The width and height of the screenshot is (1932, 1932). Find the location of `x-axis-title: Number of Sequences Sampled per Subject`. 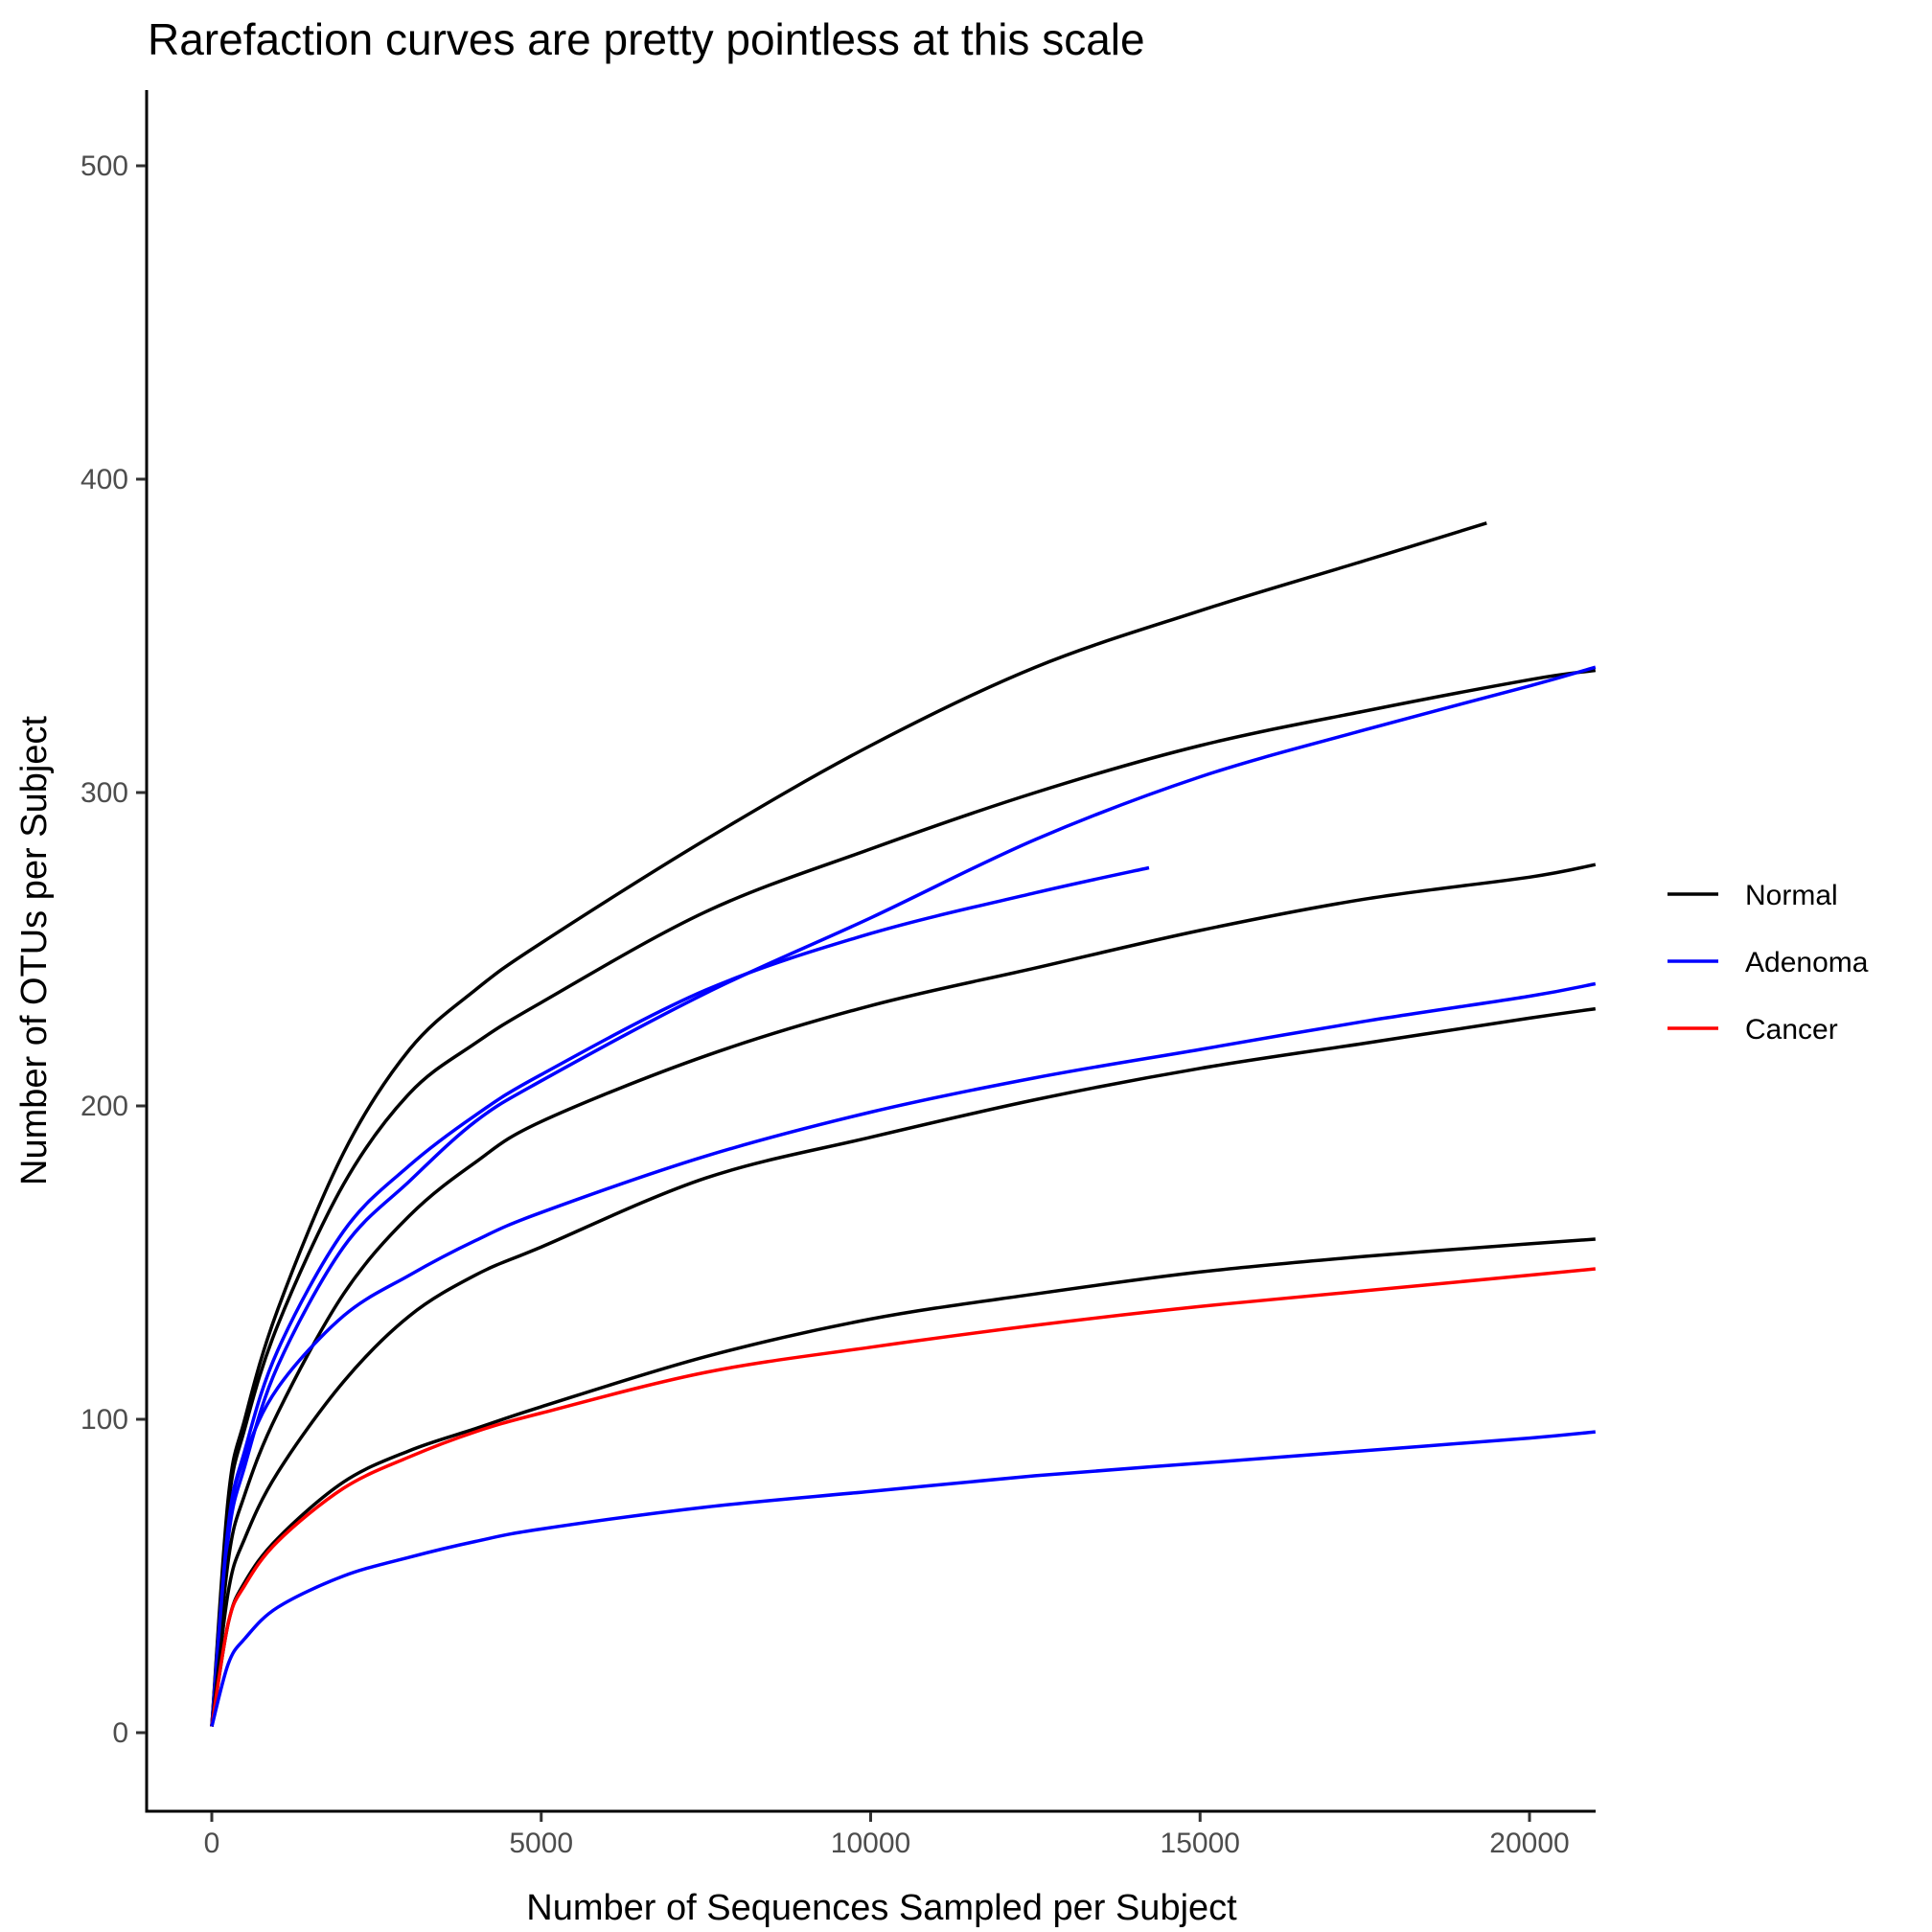

x-axis-title: Number of Sequences Sampled per Subject is located at coordinates (881, 1908).